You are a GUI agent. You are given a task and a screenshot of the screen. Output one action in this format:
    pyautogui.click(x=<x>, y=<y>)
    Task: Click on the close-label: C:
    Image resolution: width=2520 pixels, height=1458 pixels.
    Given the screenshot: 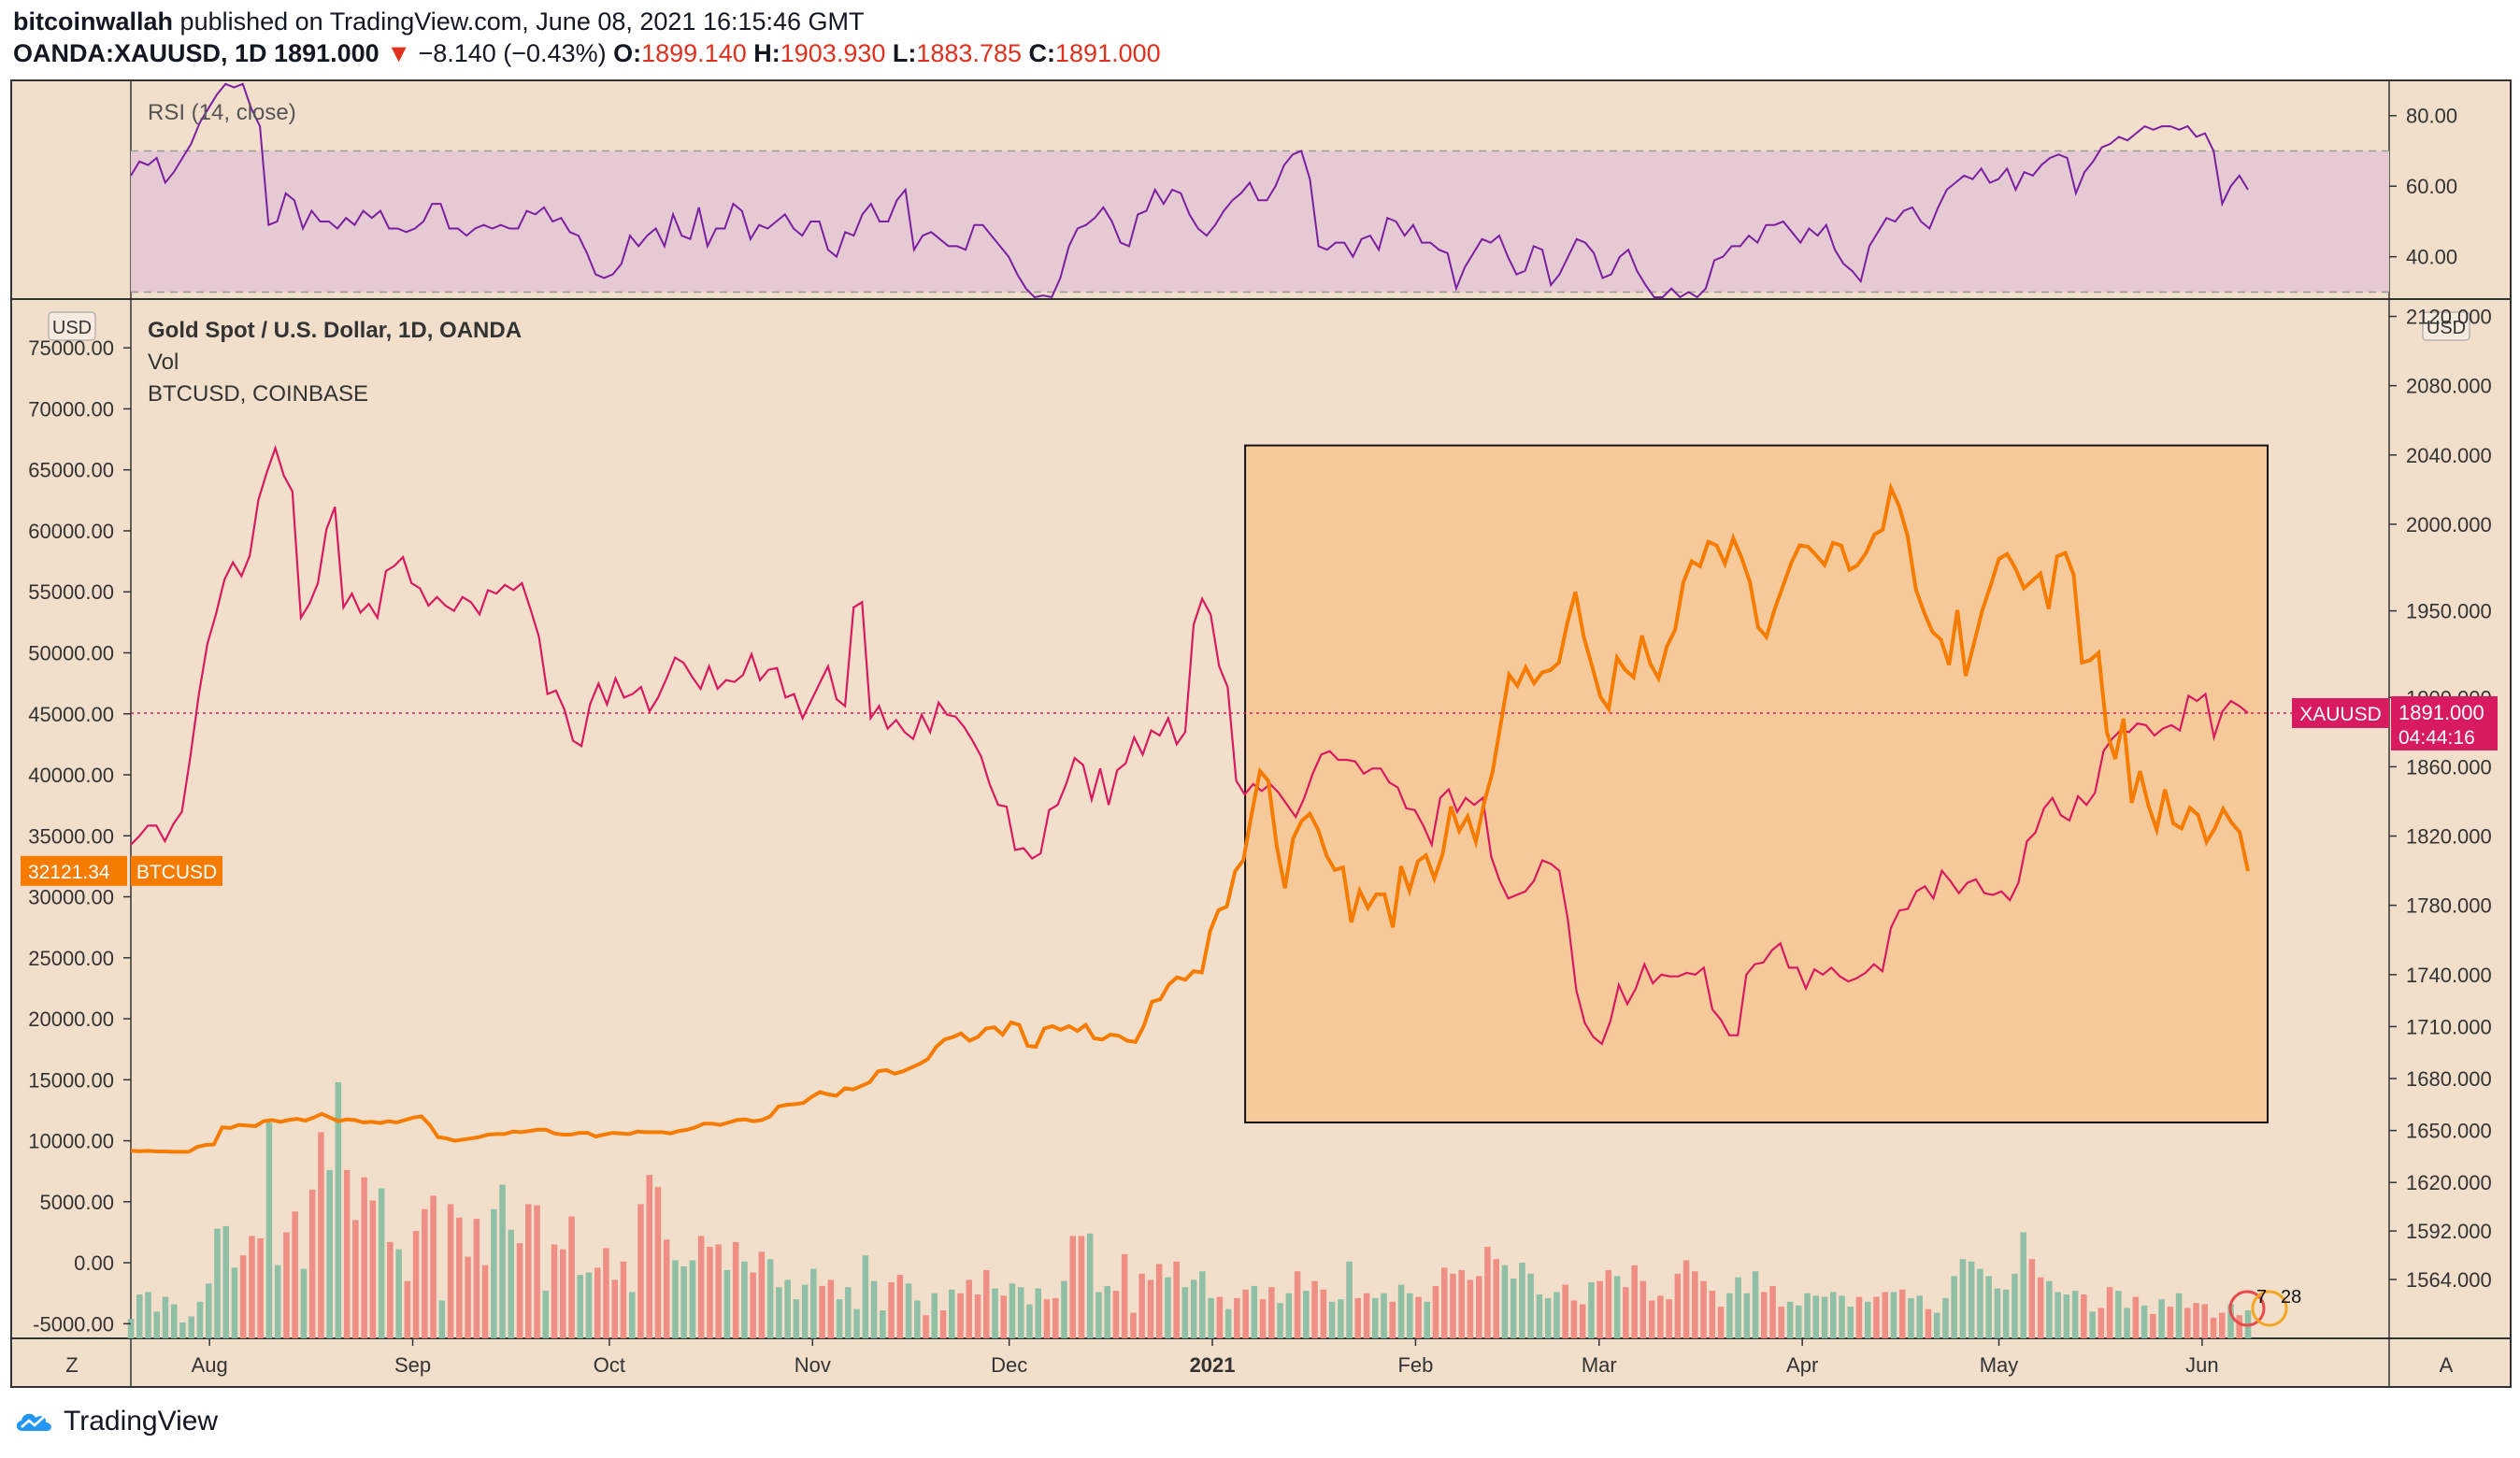 What is the action you would take?
    pyautogui.click(x=1042, y=53)
    